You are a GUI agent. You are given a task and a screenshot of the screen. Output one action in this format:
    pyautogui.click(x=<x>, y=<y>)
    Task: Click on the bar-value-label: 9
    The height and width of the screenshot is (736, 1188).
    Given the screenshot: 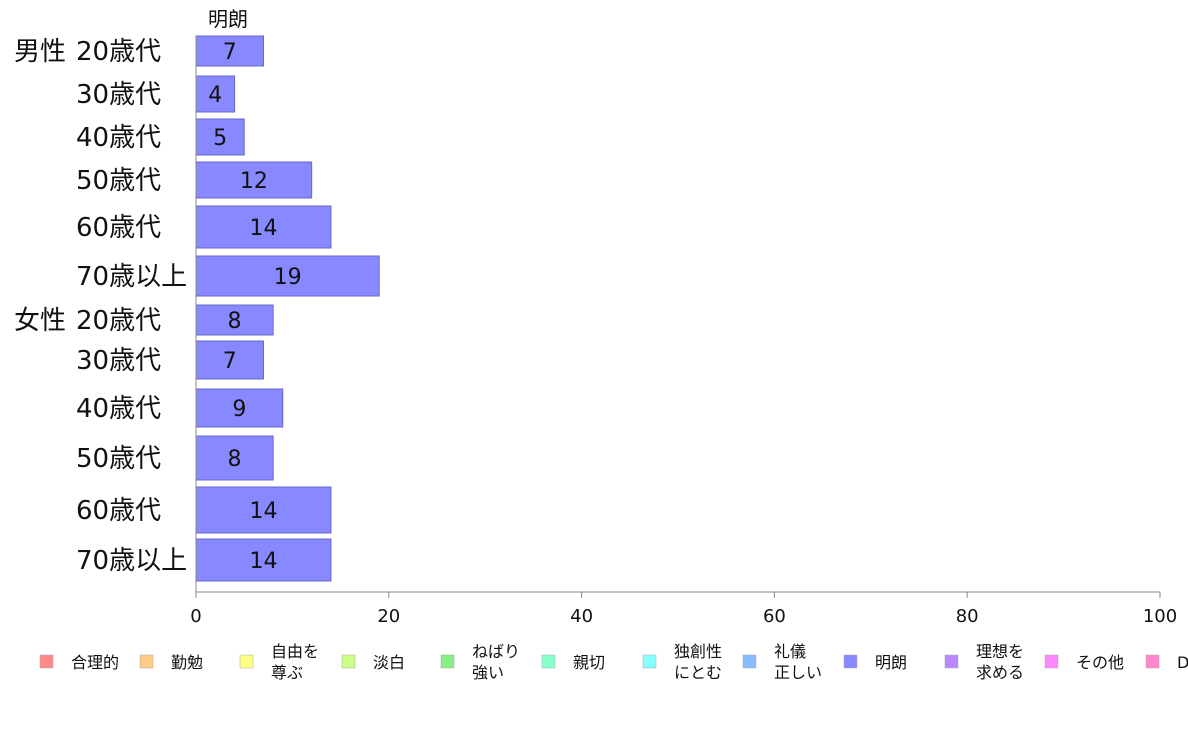 What is the action you would take?
    pyautogui.click(x=239, y=409)
    